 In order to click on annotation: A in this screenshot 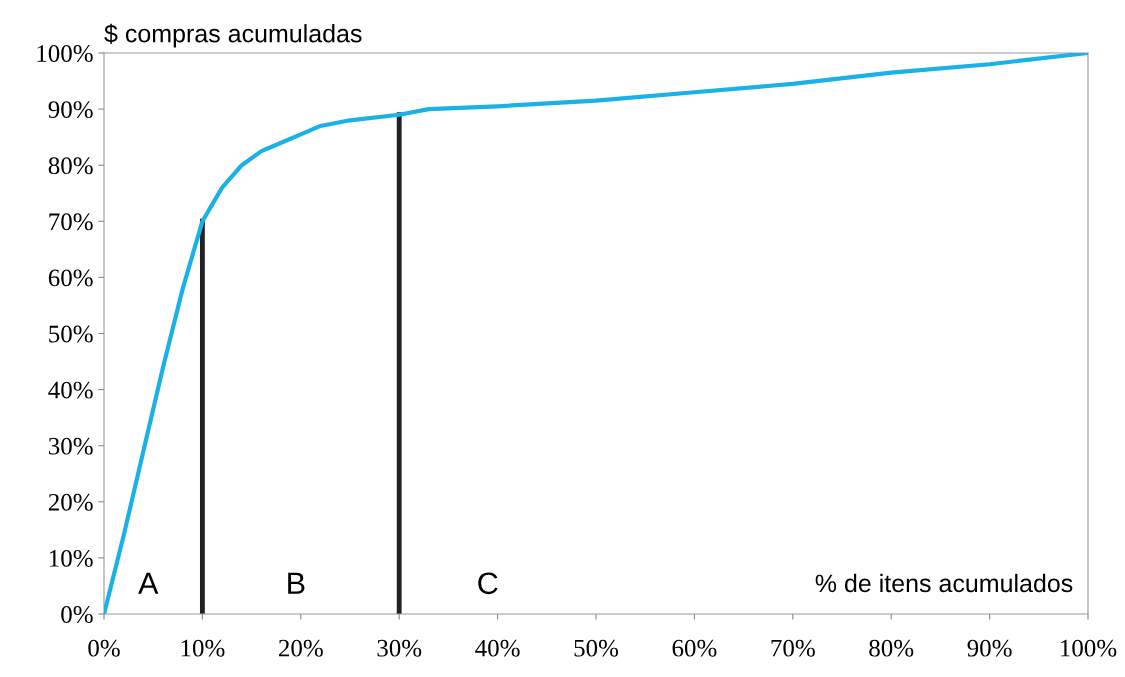, I will do `click(148, 583)`.